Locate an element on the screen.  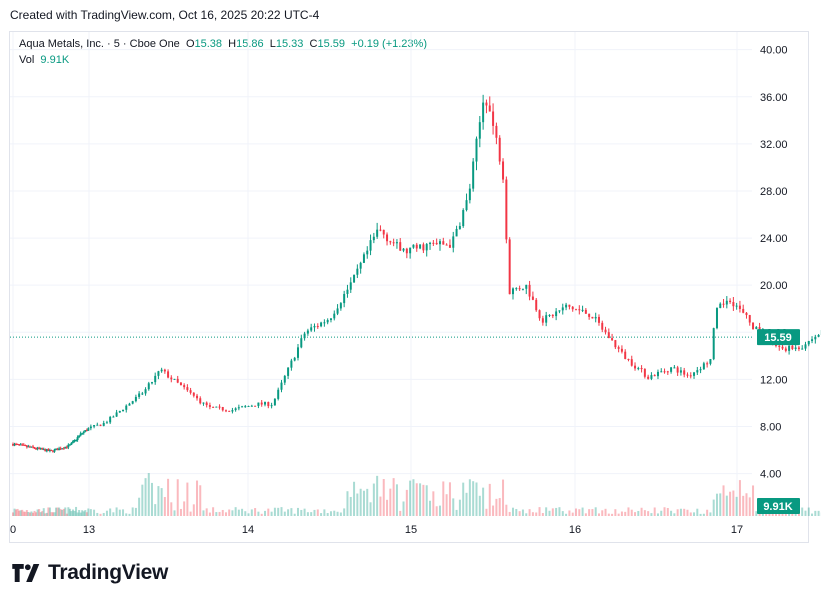
tradingview-logo: TradingView is located at coordinates (90, 573).